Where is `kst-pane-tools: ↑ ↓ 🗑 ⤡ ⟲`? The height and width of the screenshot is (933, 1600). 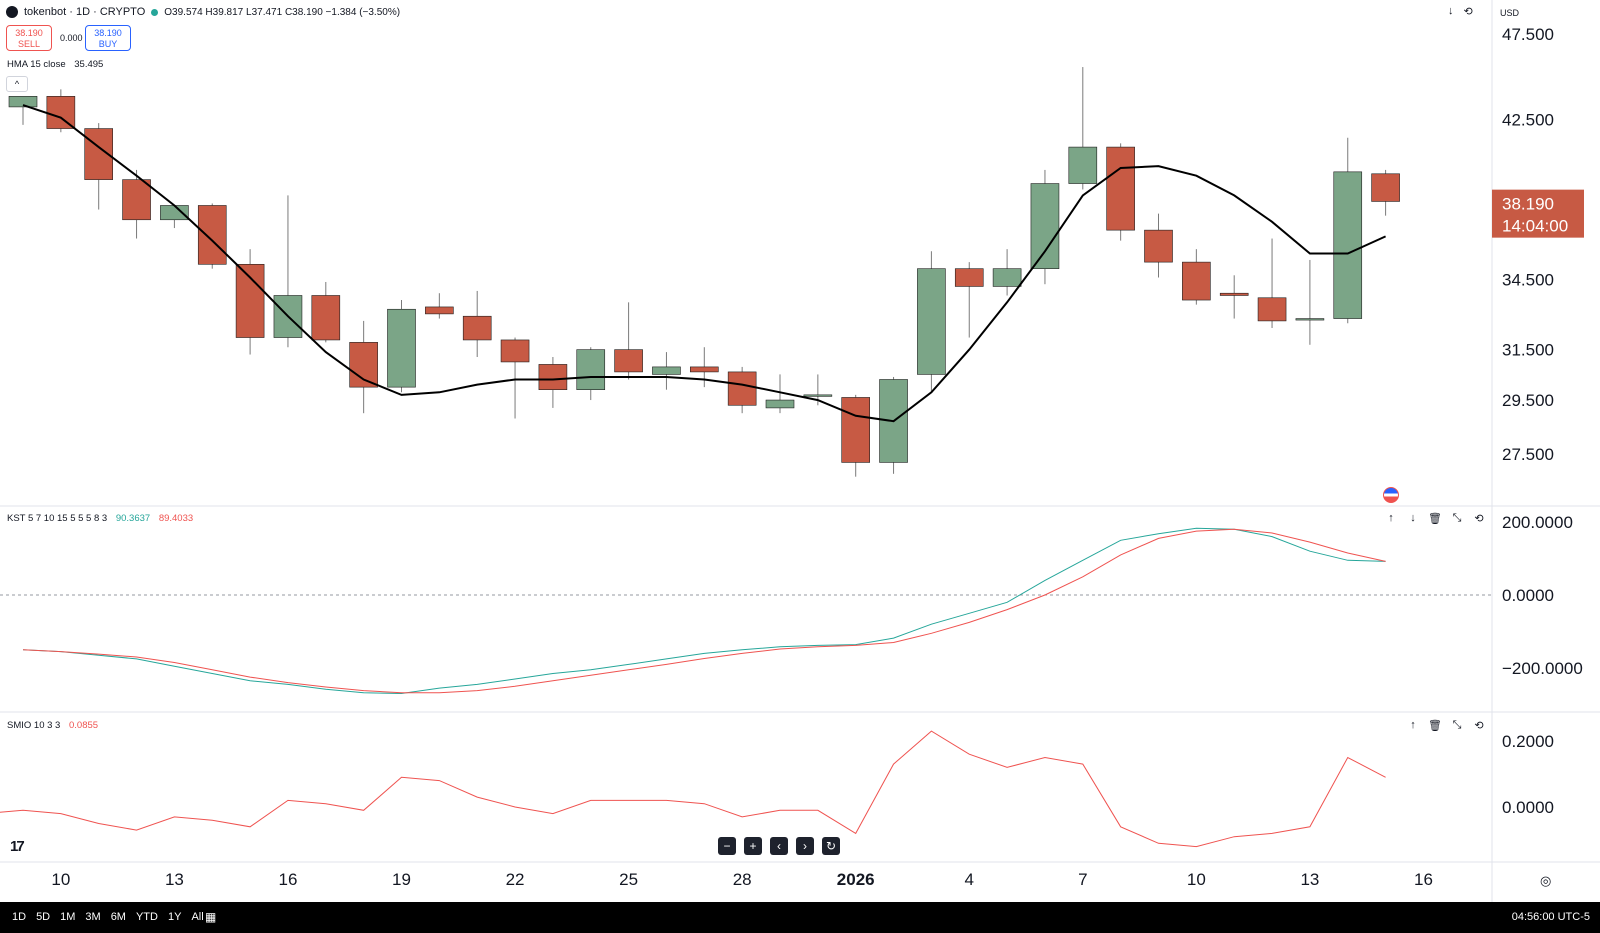
kst-pane-tools: ↑ ↓ 🗑 ⤡ ⟲ is located at coordinates (1435, 518).